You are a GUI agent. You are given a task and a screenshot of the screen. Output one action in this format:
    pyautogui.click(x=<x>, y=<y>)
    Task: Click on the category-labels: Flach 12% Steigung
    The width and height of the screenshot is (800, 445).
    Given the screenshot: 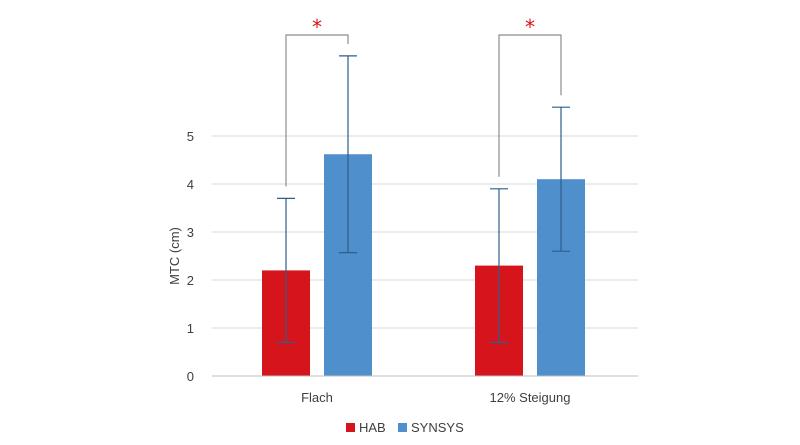 What is the action you would take?
    pyautogui.click(x=435, y=397)
    